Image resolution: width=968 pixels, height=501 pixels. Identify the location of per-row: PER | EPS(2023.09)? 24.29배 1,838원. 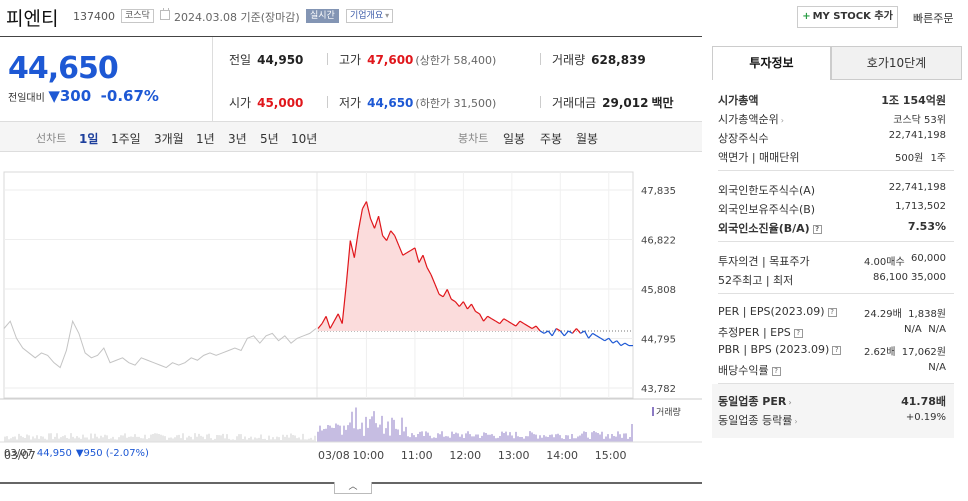
(832, 313).